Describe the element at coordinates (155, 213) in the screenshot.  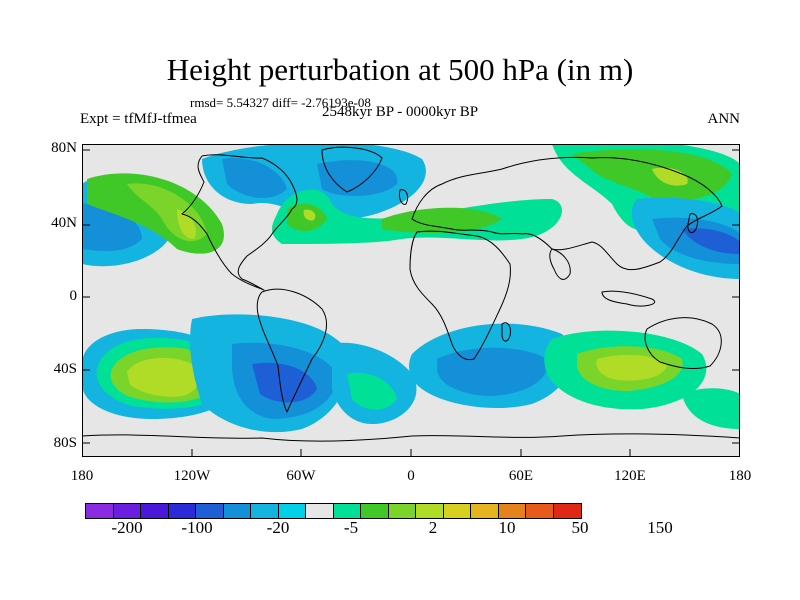
I see `alaska-ridge` at that location.